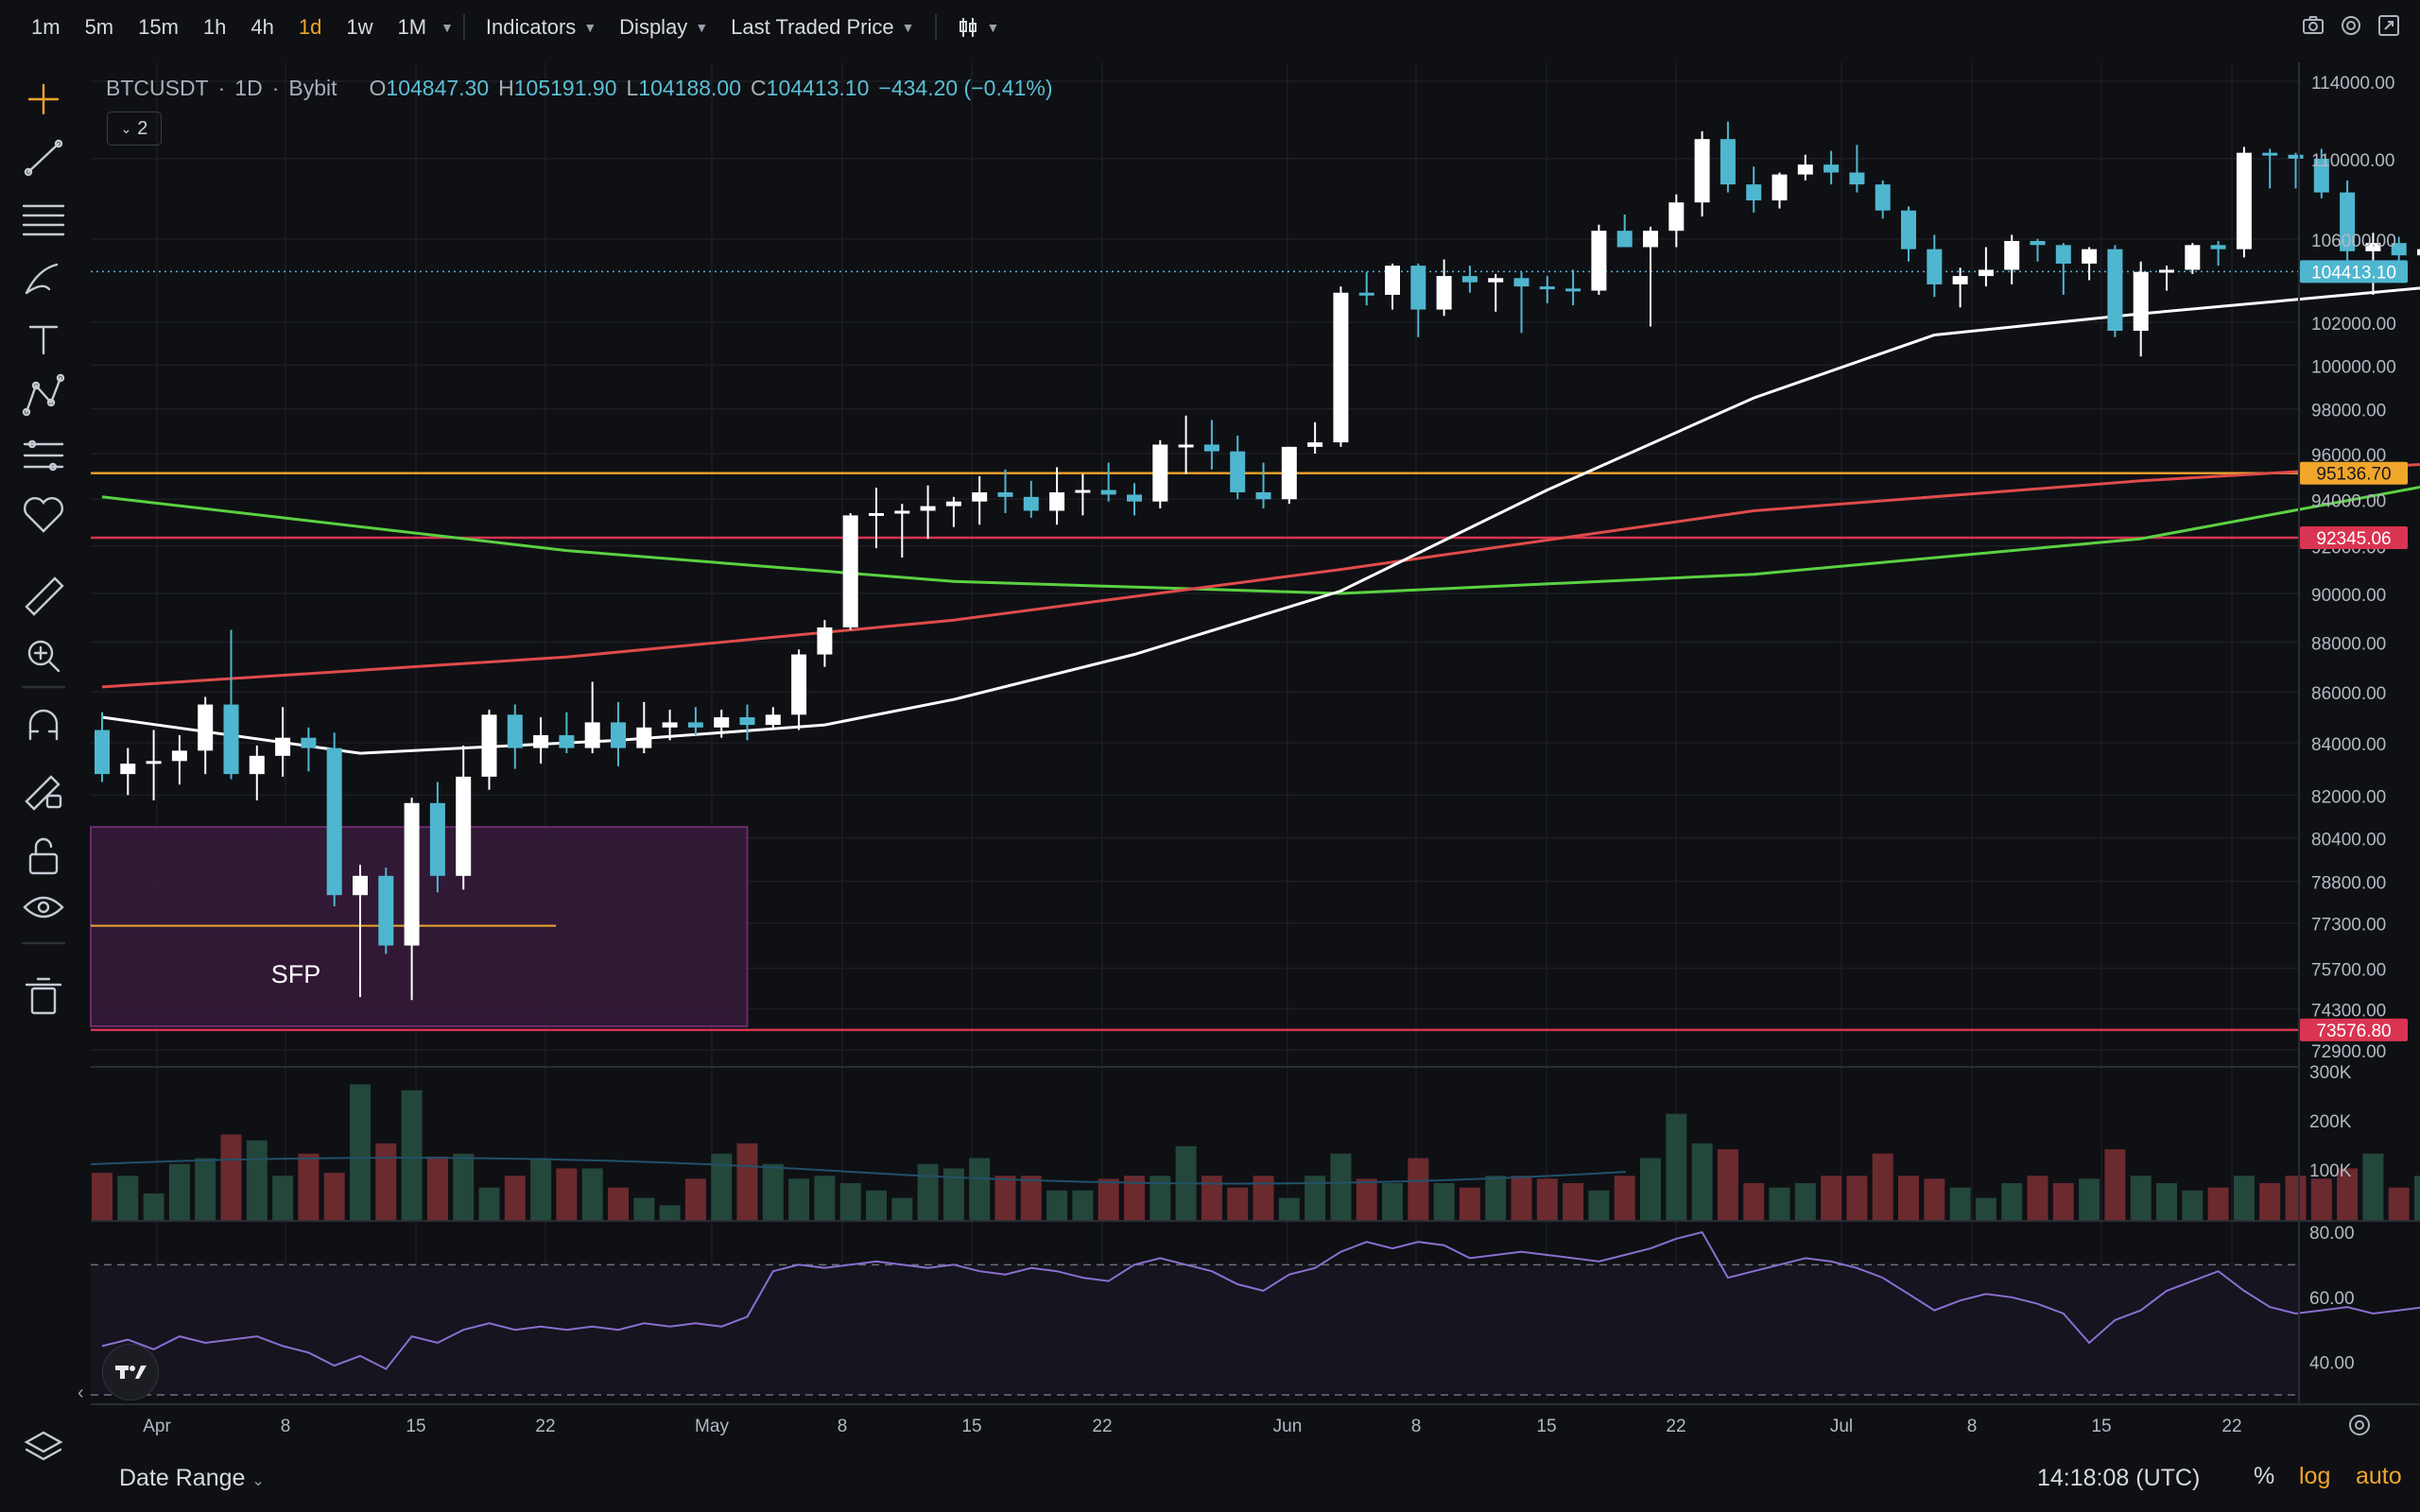  What do you see at coordinates (2389, 25) in the screenshot?
I see `fullscreen-icon` at bounding box center [2389, 25].